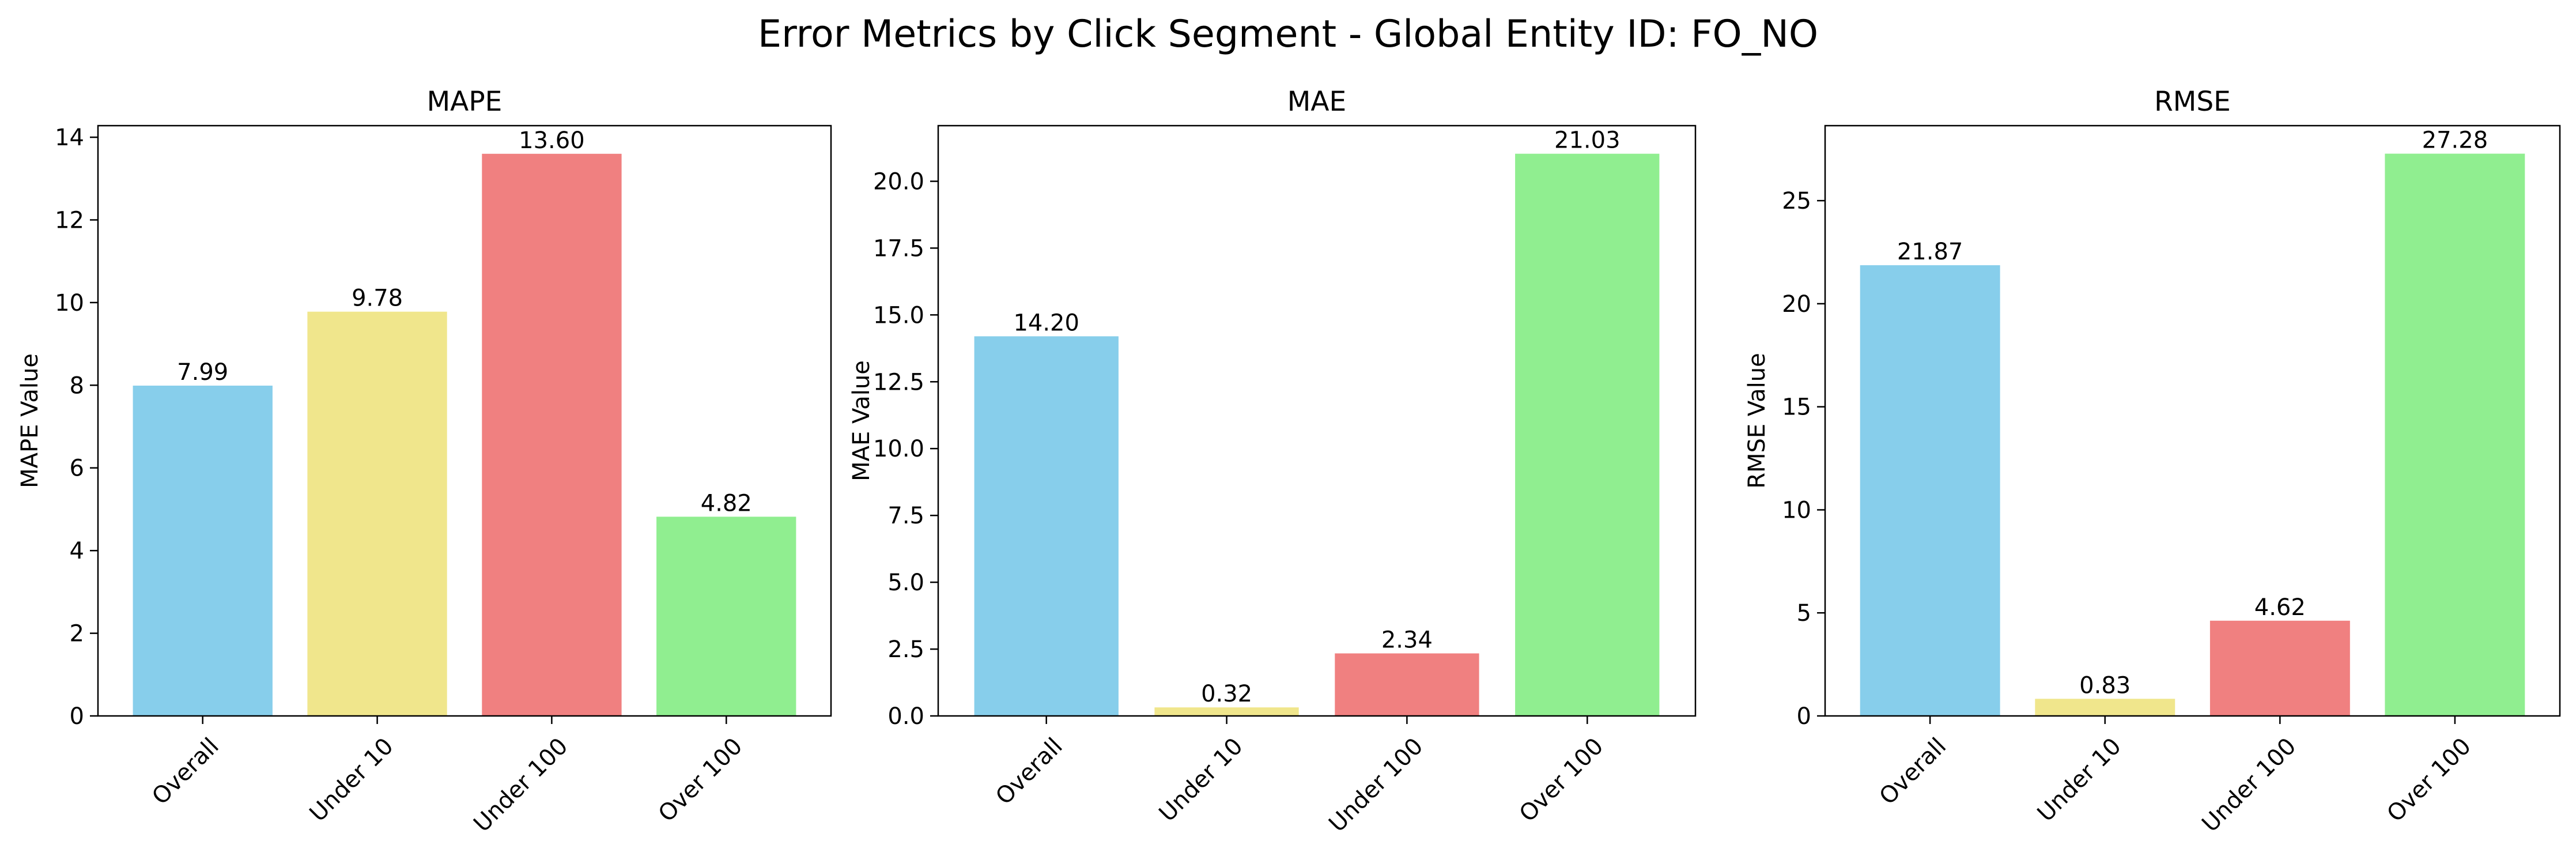  I want to click on y-tick-label: 5.0, so click(905, 583).